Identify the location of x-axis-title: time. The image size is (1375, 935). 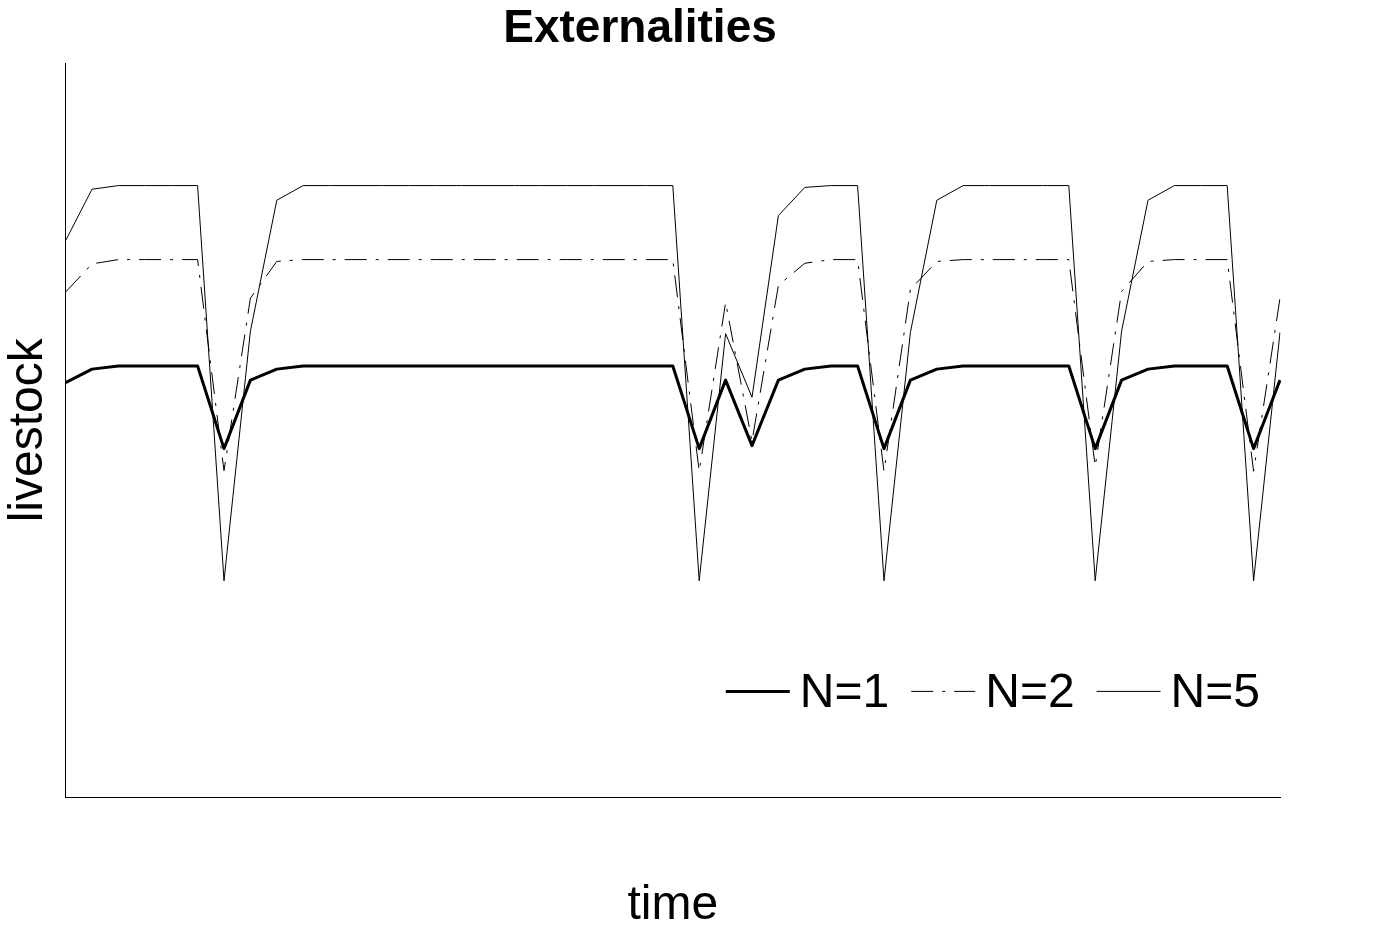
(673, 903).